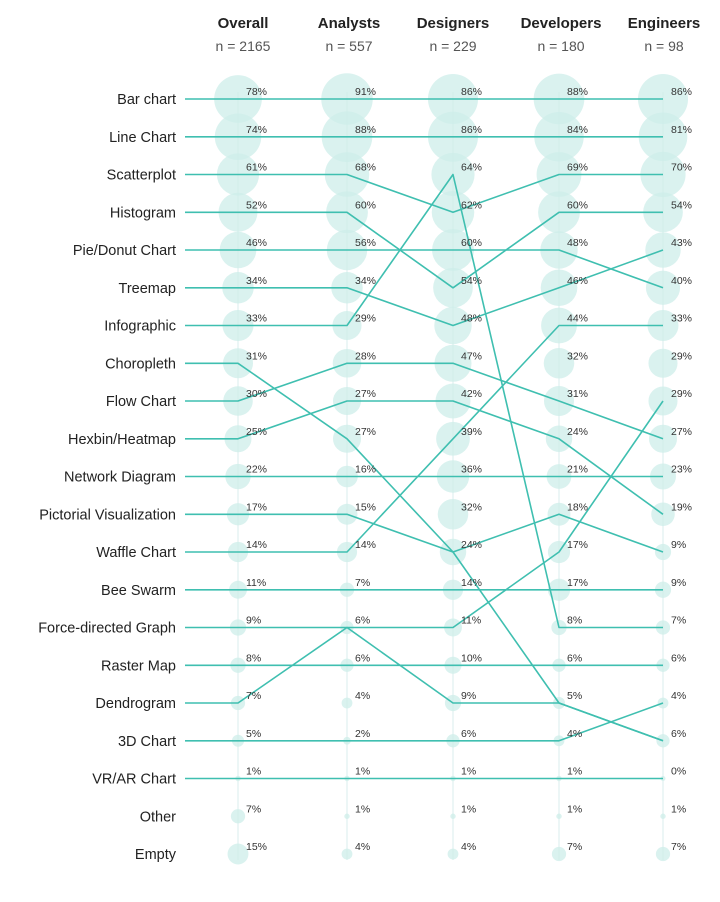 The width and height of the screenshot is (720, 902). I want to click on pct-label-c0-r11: 17%, so click(256, 507).